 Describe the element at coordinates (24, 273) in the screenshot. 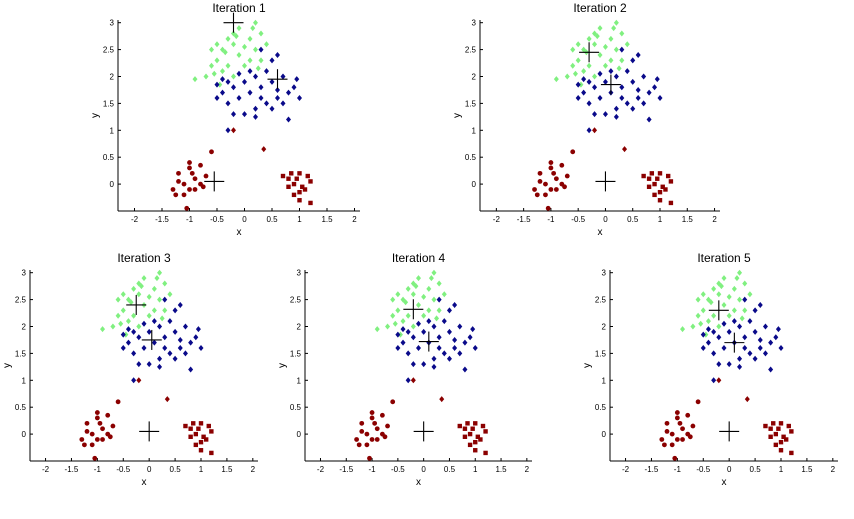

I see `y-tick-label: 3` at that location.